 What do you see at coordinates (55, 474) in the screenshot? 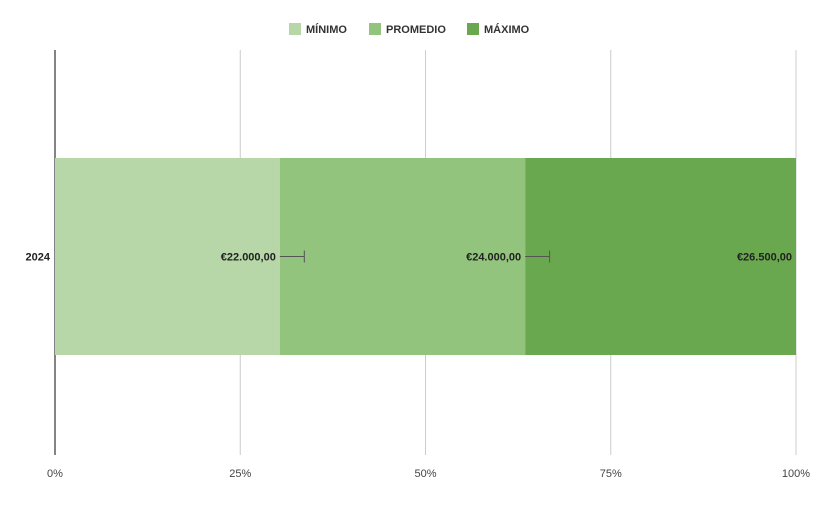
I see `x-tick-label: 0%` at bounding box center [55, 474].